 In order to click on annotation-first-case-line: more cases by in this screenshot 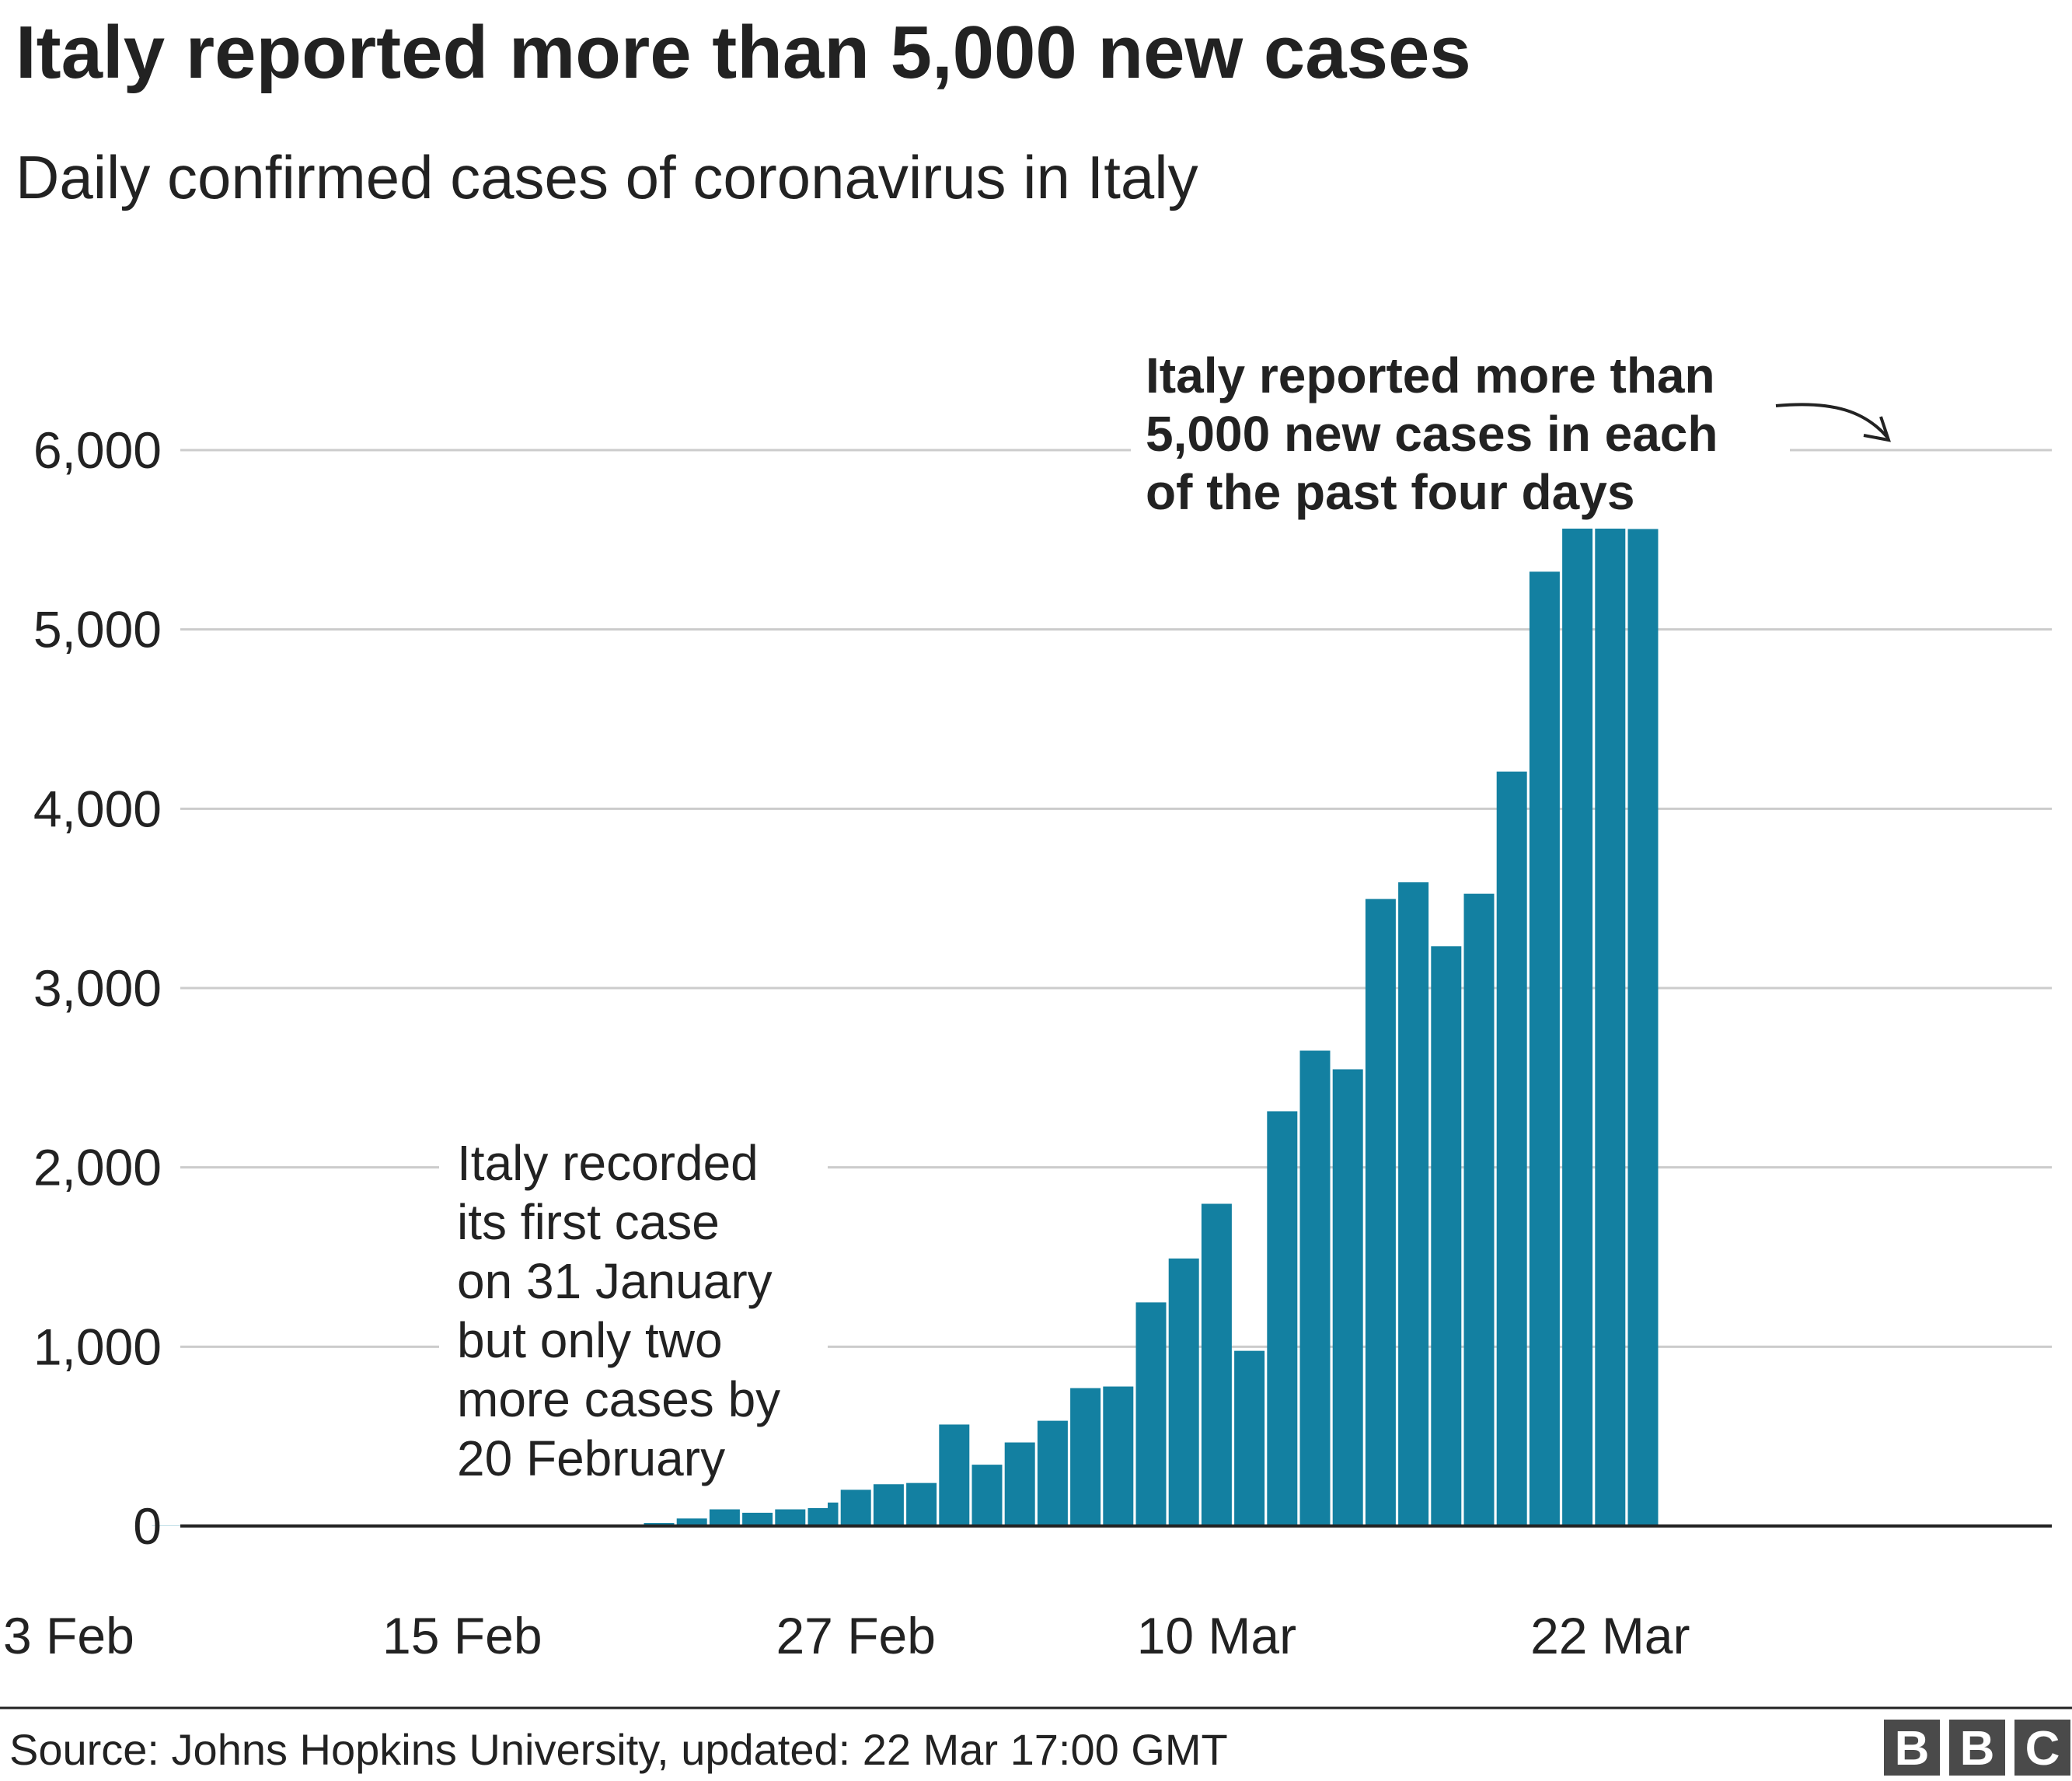, I will do `click(618, 1399)`.